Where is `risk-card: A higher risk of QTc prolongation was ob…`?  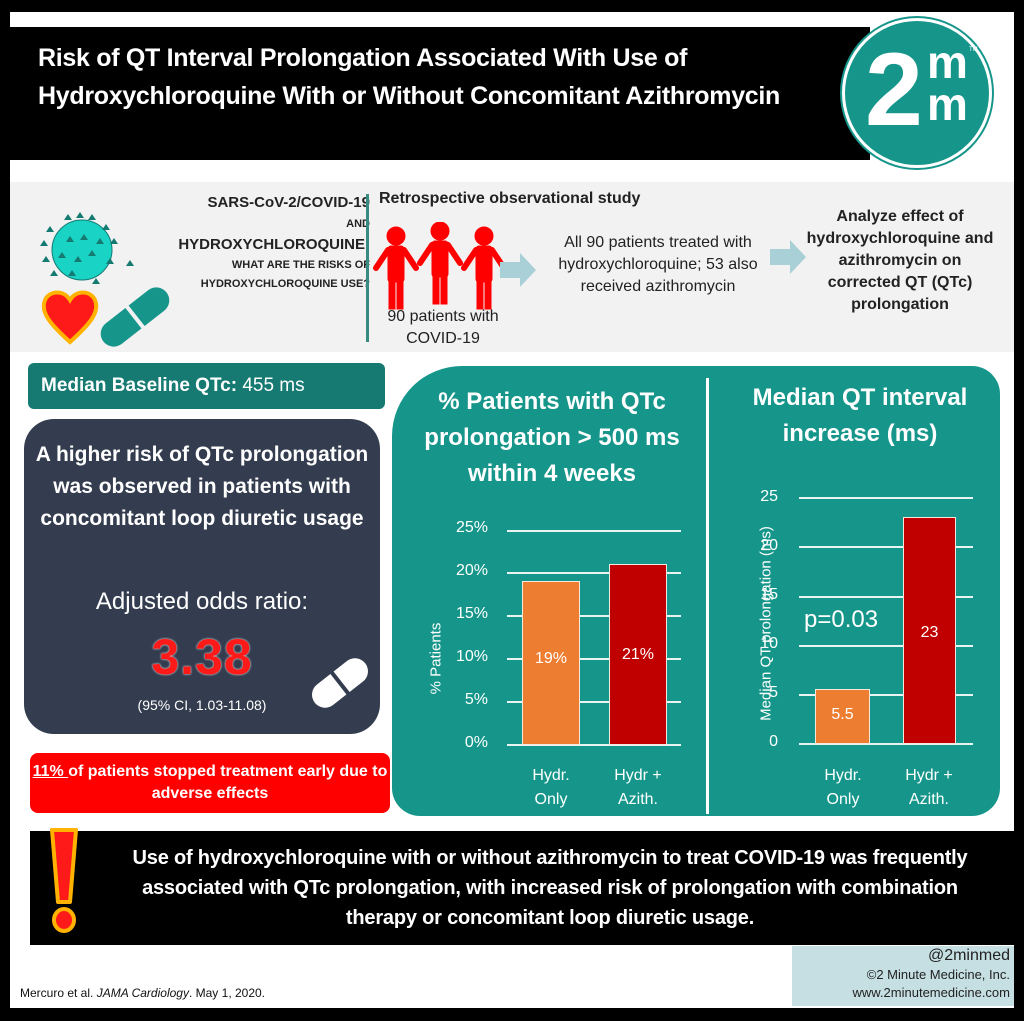 risk-card: A higher risk of QTc prolongation was ob… is located at coordinates (202, 576).